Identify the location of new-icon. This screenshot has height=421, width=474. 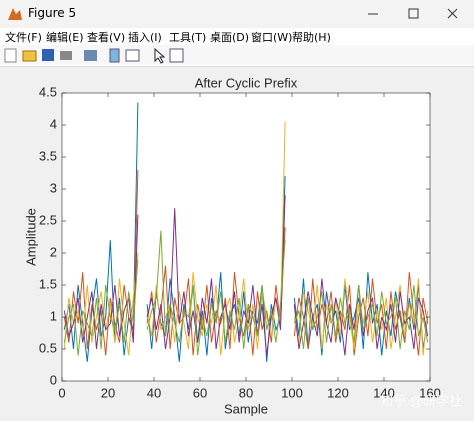
(10, 55).